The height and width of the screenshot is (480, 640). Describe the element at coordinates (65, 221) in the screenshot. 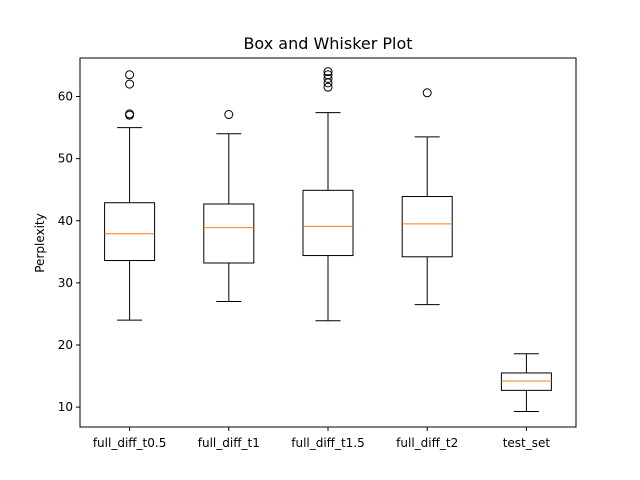

I see `y-tick-label: 40` at that location.